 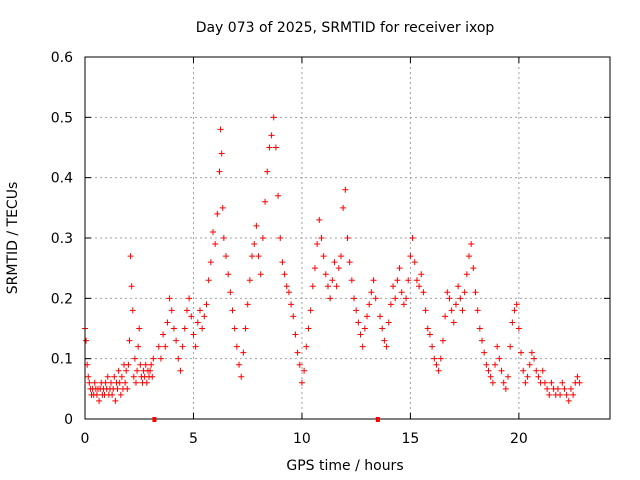 What do you see at coordinates (266, 419) in the screenshot?
I see `gap-markers` at bounding box center [266, 419].